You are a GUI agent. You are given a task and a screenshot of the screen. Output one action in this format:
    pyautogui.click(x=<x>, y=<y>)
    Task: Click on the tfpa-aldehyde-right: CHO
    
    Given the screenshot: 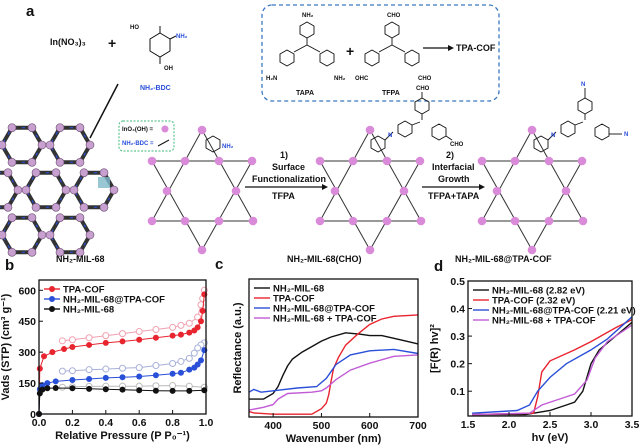 What is the action you would take?
    pyautogui.click(x=425, y=79)
    